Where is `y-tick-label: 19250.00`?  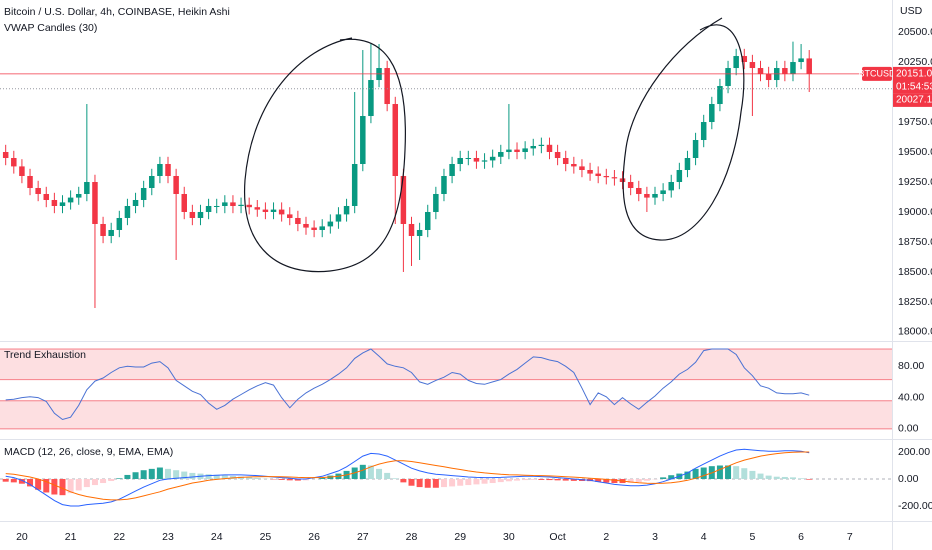 y-tick-label: 19250.00 is located at coordinates (915, 182).